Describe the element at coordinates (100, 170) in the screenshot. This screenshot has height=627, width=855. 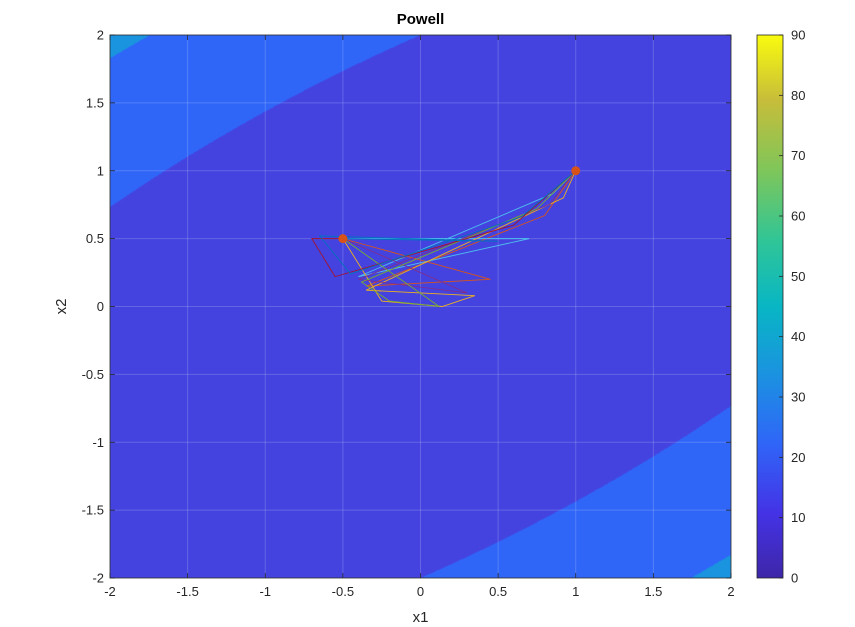
I see `y-tick-label: 1` at that location.